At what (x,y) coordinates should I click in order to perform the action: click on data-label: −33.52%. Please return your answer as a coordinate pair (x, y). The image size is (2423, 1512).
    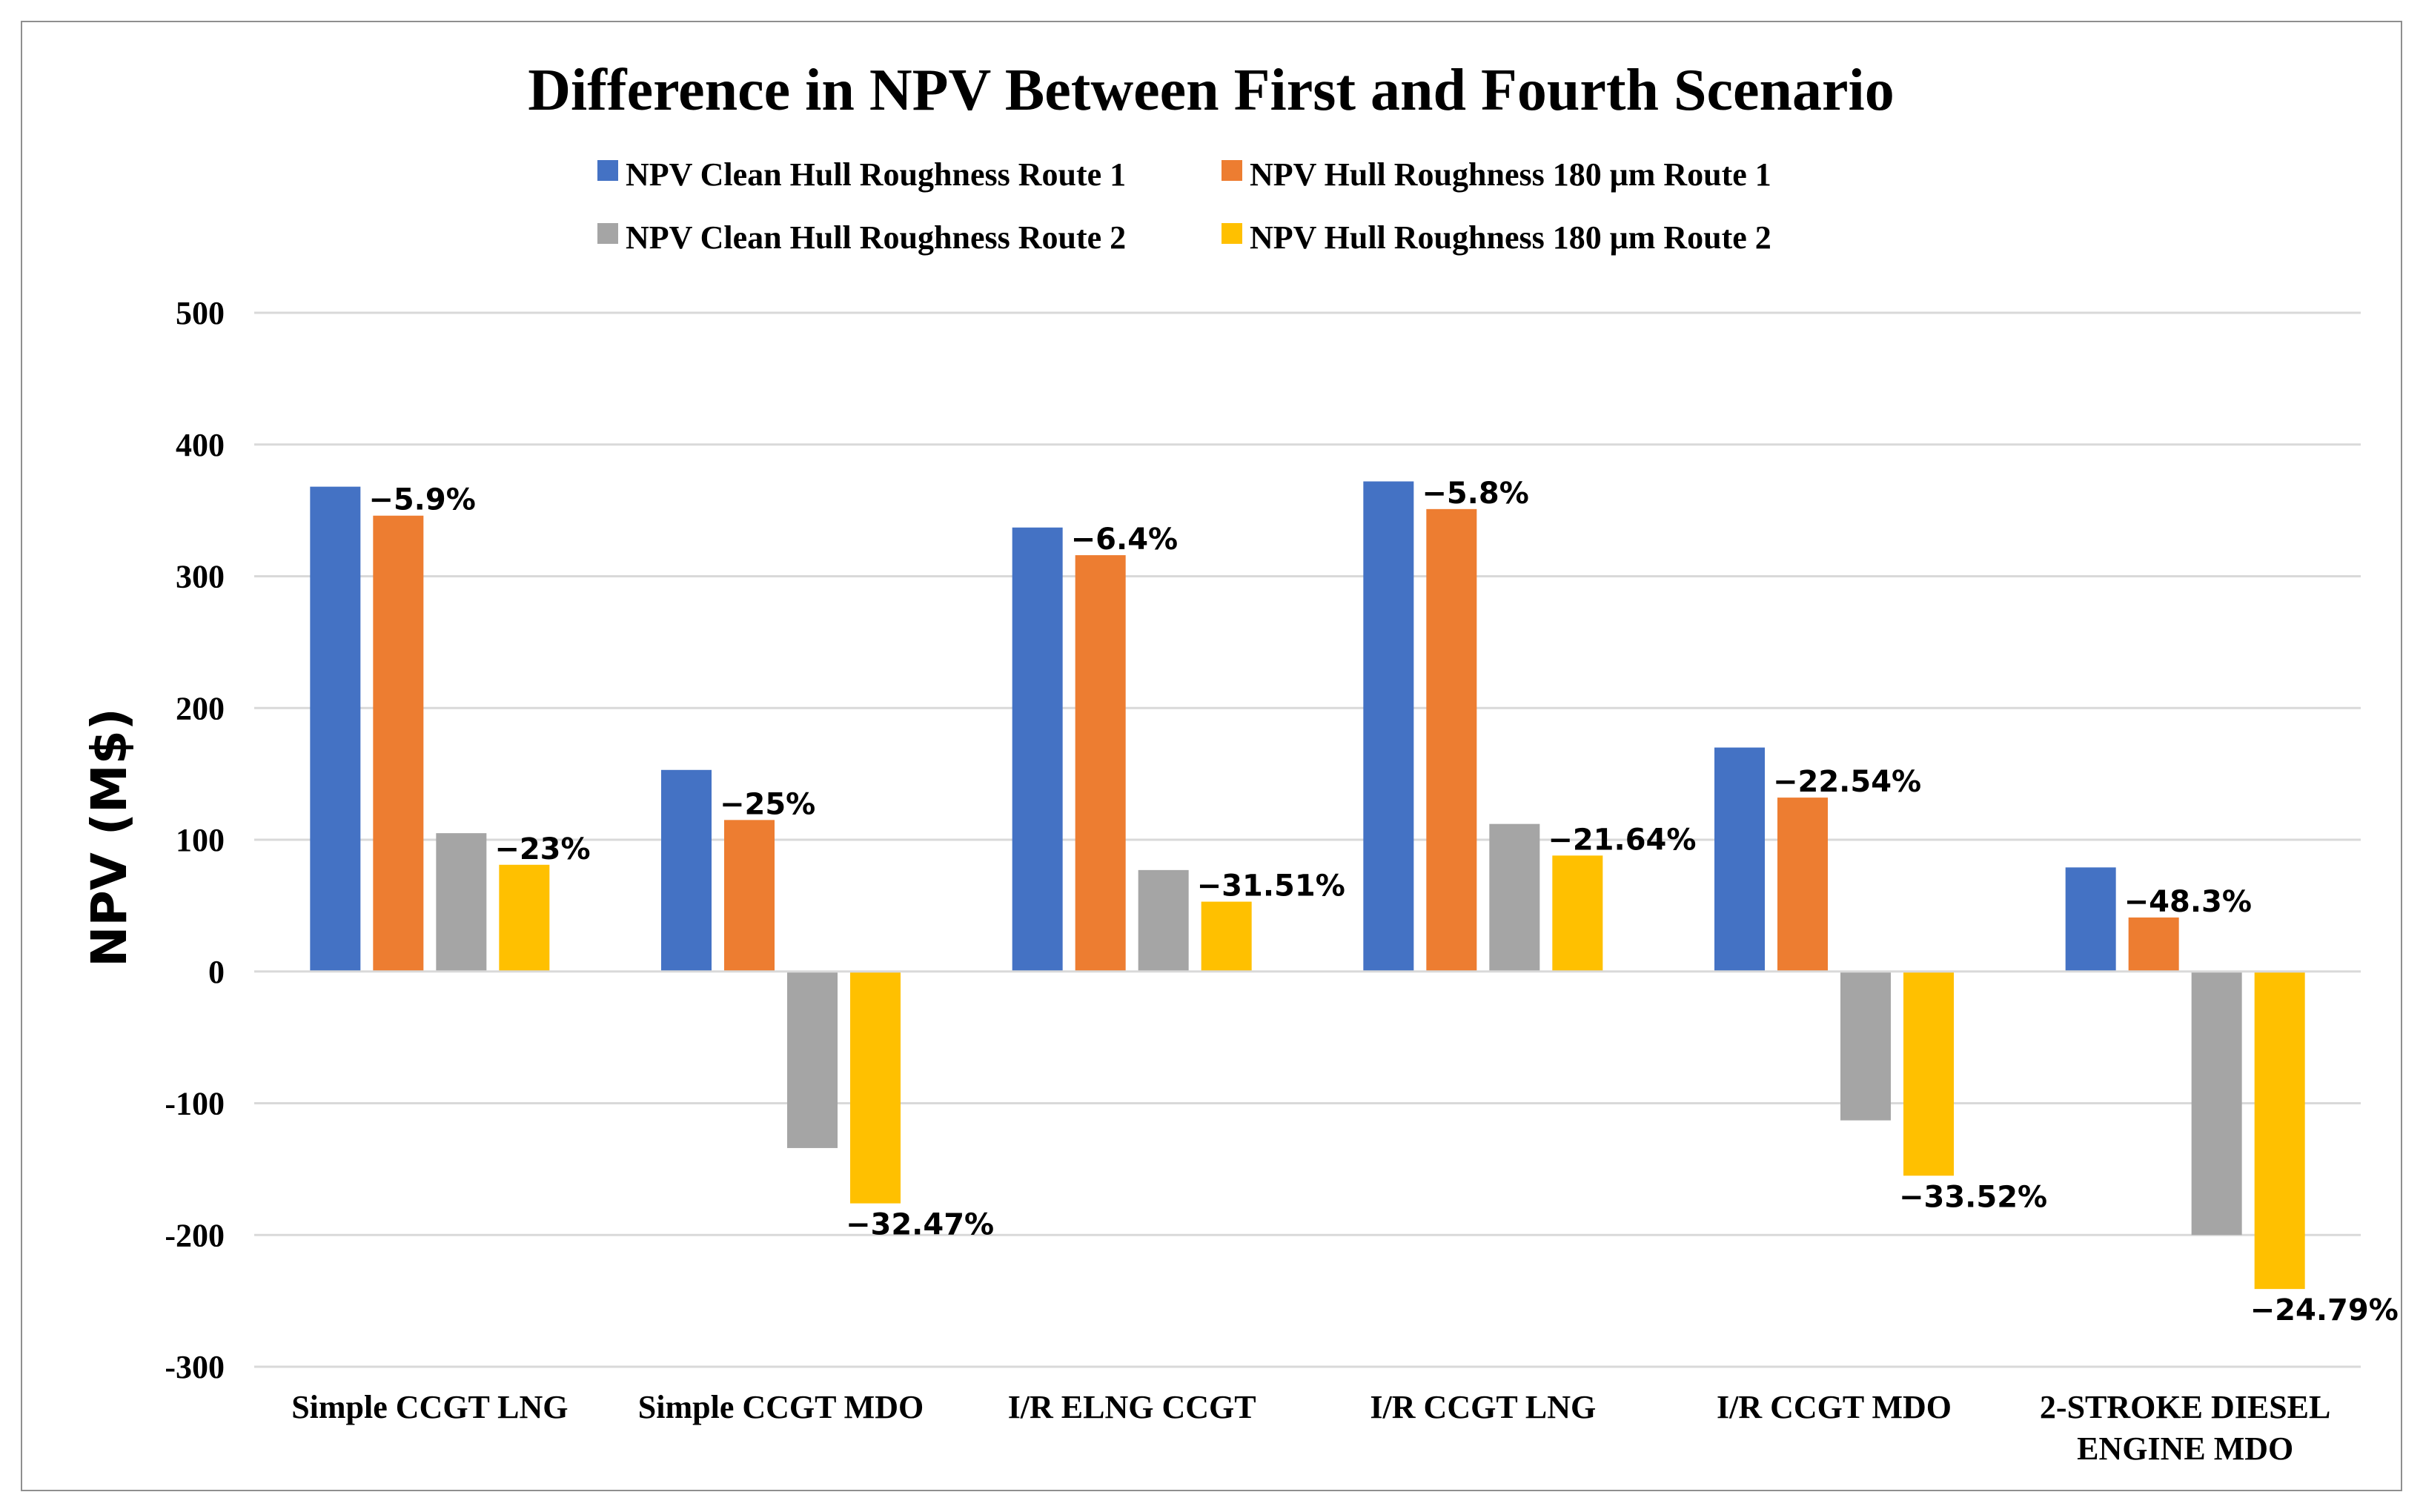
    Looking at the image, I should click on (1973, 1197).